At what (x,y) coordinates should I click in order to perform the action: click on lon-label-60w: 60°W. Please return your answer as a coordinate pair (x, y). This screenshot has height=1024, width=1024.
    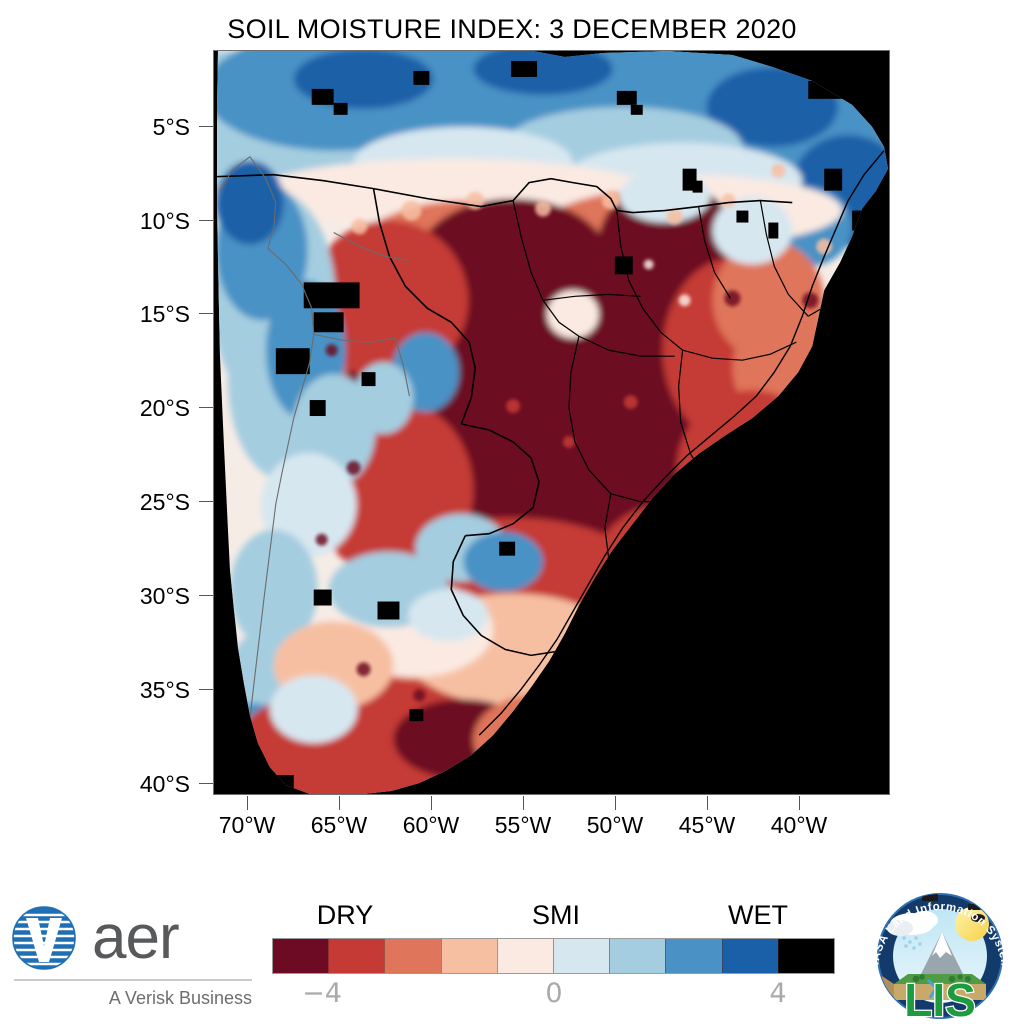
    Looking at the image, I should click on (431, 825).